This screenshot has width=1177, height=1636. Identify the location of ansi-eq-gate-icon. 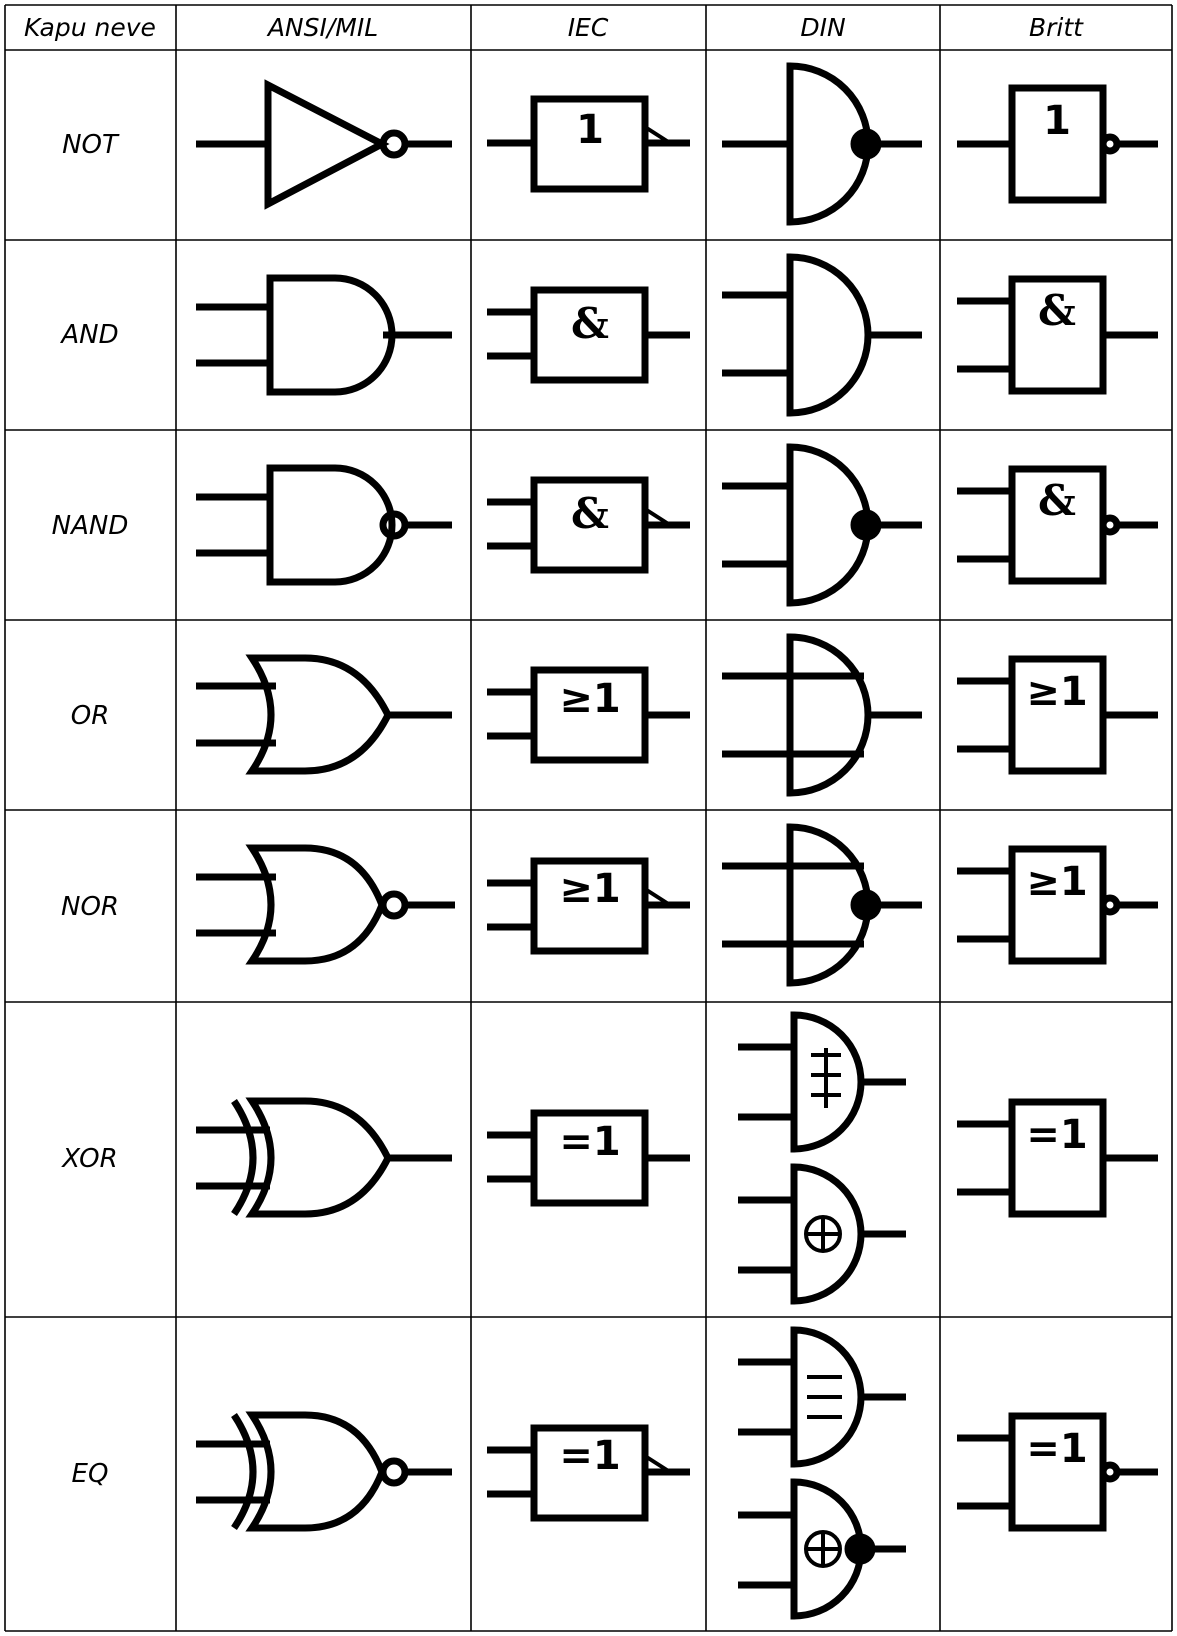
(324, 1471).